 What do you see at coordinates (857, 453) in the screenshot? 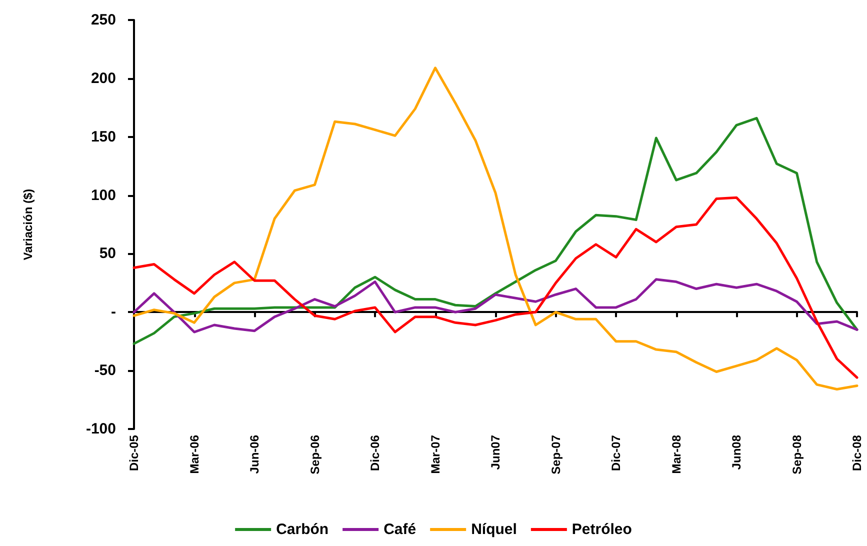
I see `x-tick-label: Dic-08` at bounding box center [857, 453].